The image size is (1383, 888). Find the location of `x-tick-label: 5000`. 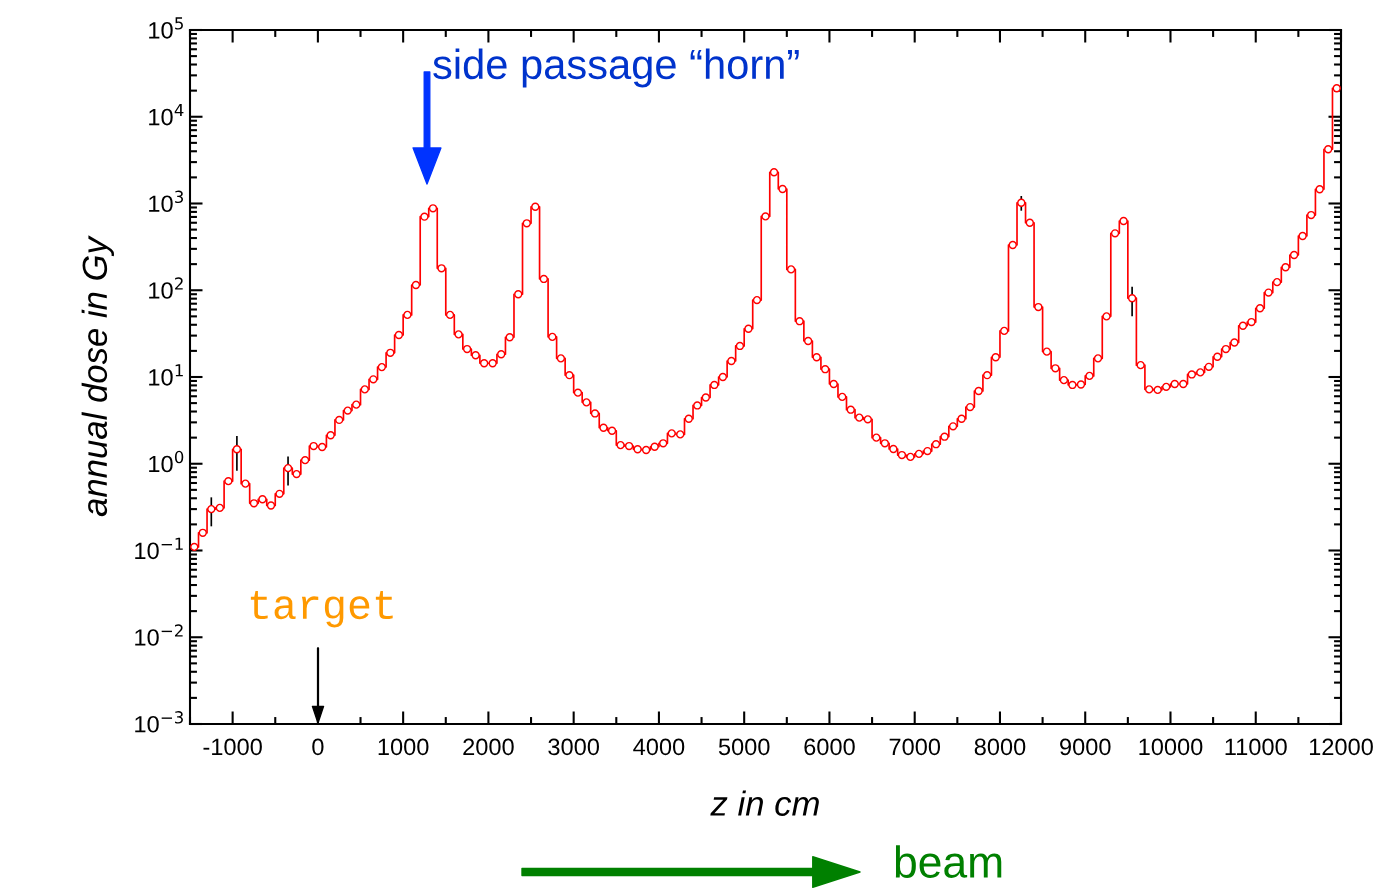

x-tick-label: 5000 is located at coordinates (744, 747).